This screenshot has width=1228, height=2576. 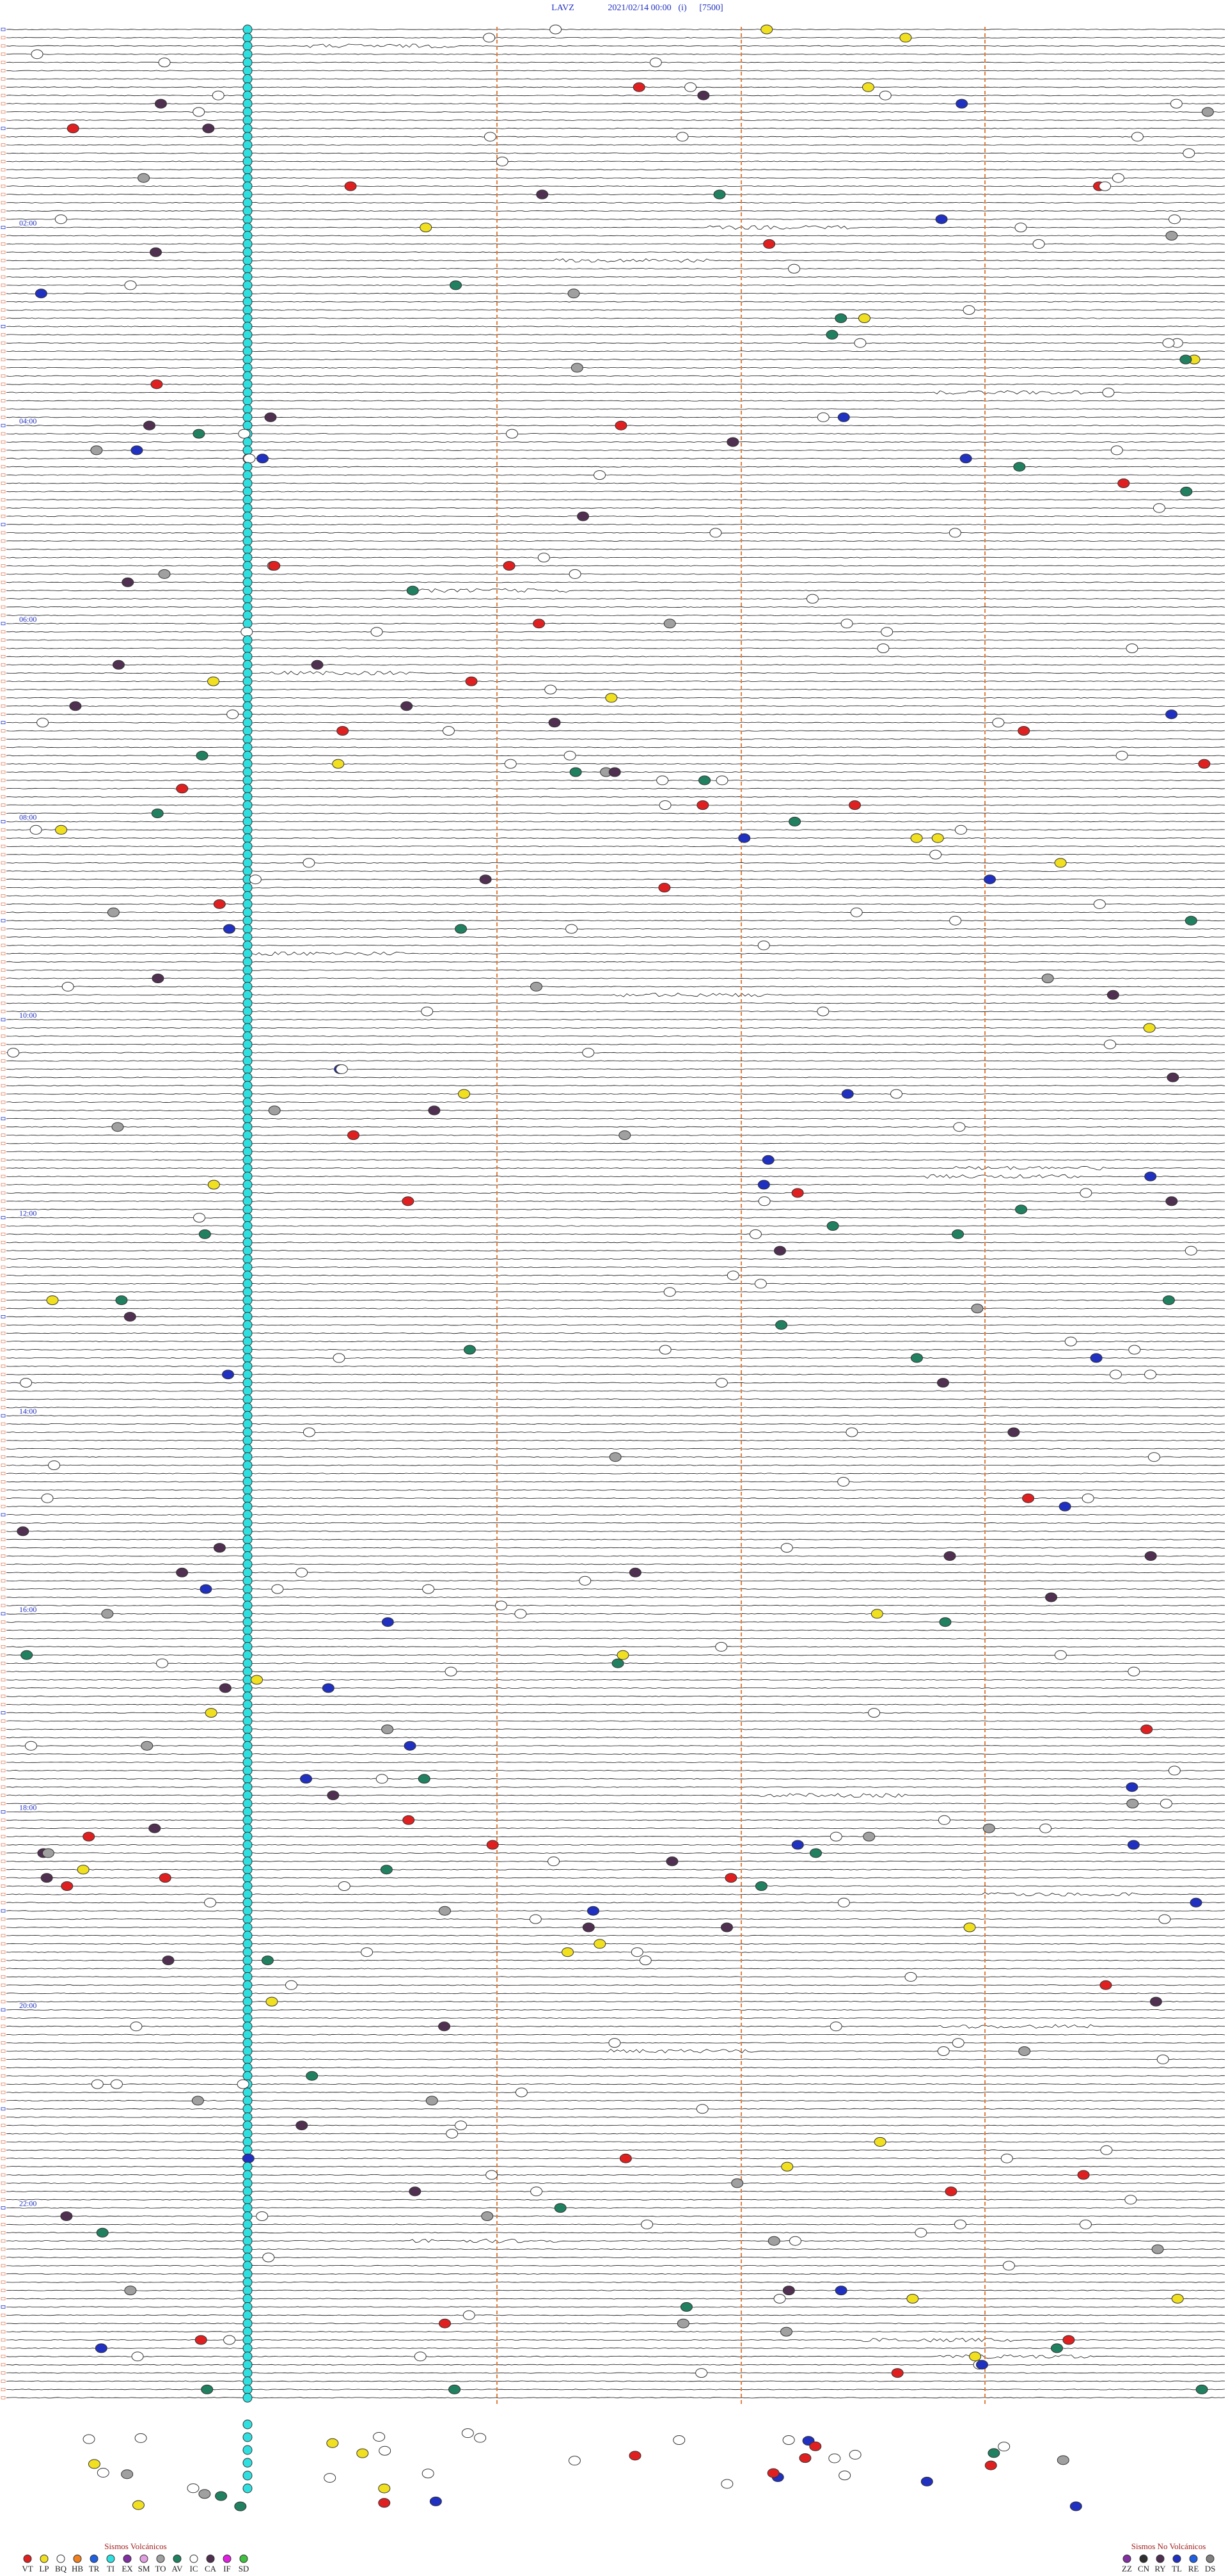 What do you see at coordinates (1177, 2568) in the screenshot?
I see `legend-code: TL` at bounding box center [1177, 2568].